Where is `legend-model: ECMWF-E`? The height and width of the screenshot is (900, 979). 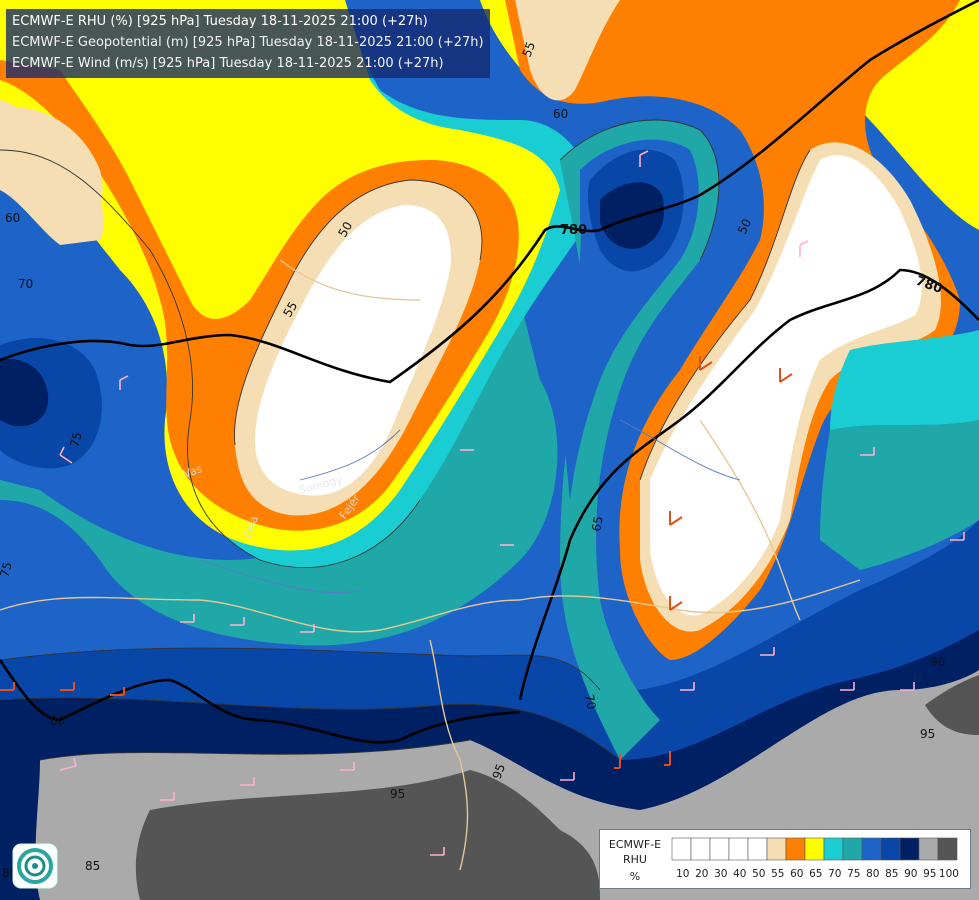 legend-model: ECMWF-E is located at coordinates (635, 844).